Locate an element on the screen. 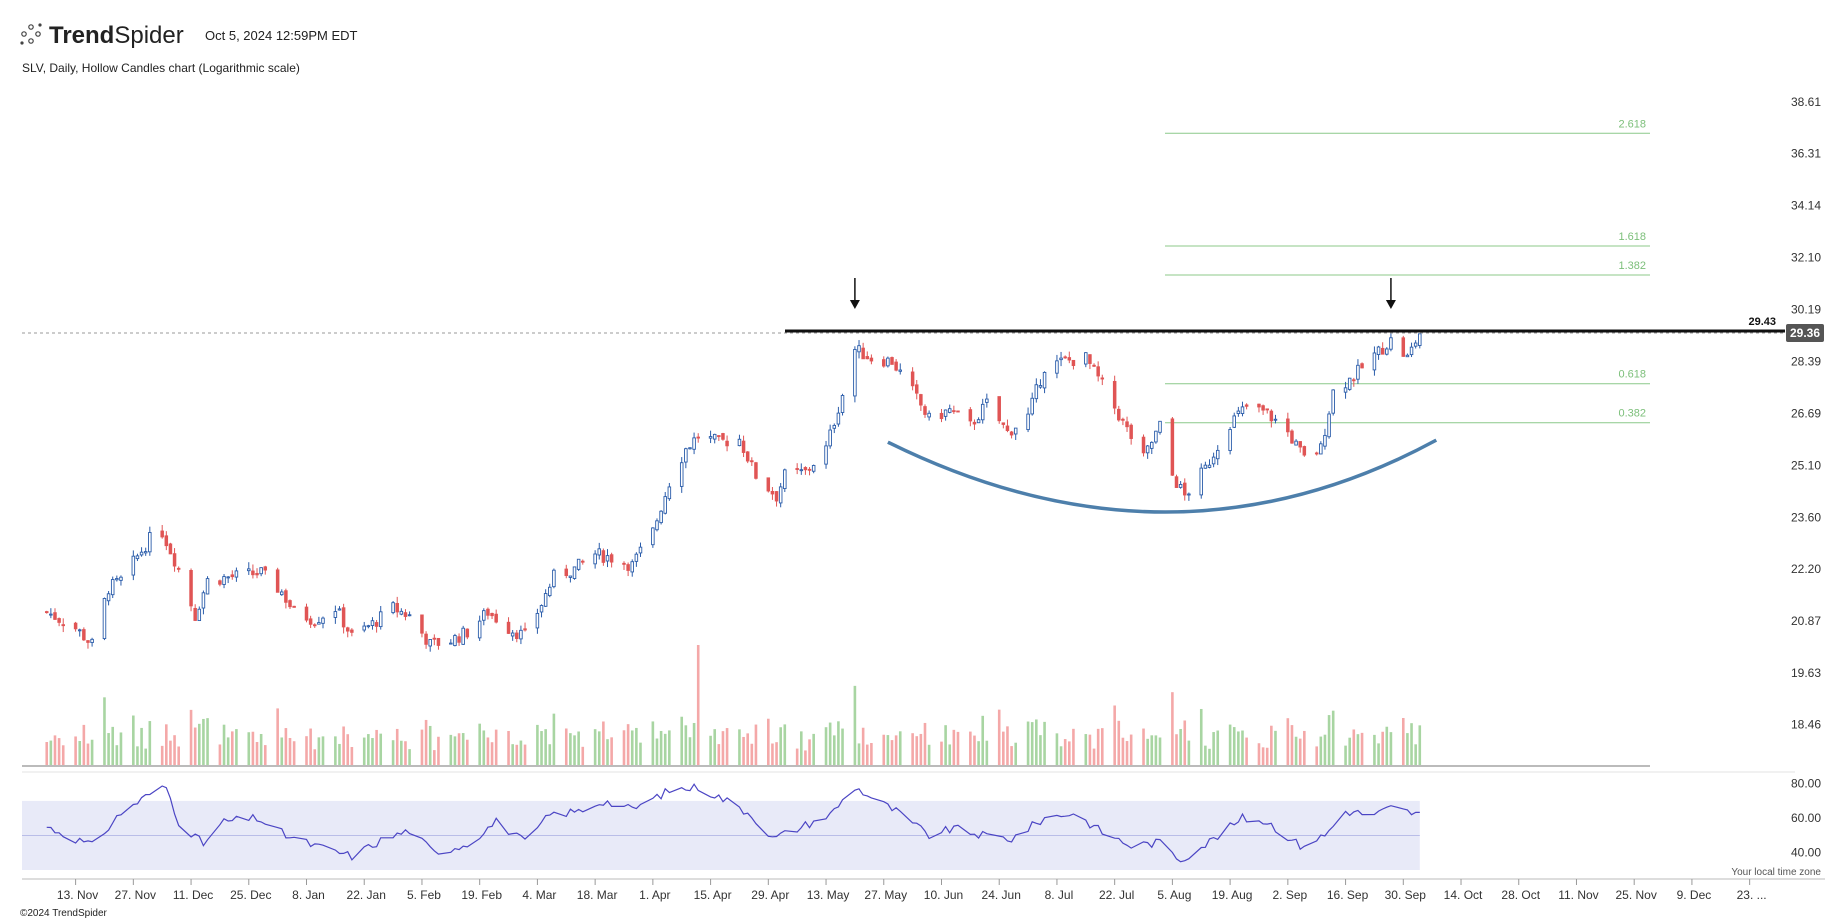 Image resolution: width=1841 pixels, height=922 pixels. y-tick-label: 30.19 is located at coordinates (1806, 310).